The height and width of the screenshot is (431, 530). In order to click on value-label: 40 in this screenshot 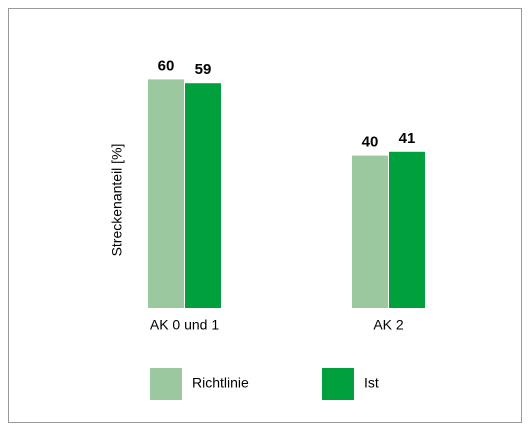, I will do `click(370, 142)`.